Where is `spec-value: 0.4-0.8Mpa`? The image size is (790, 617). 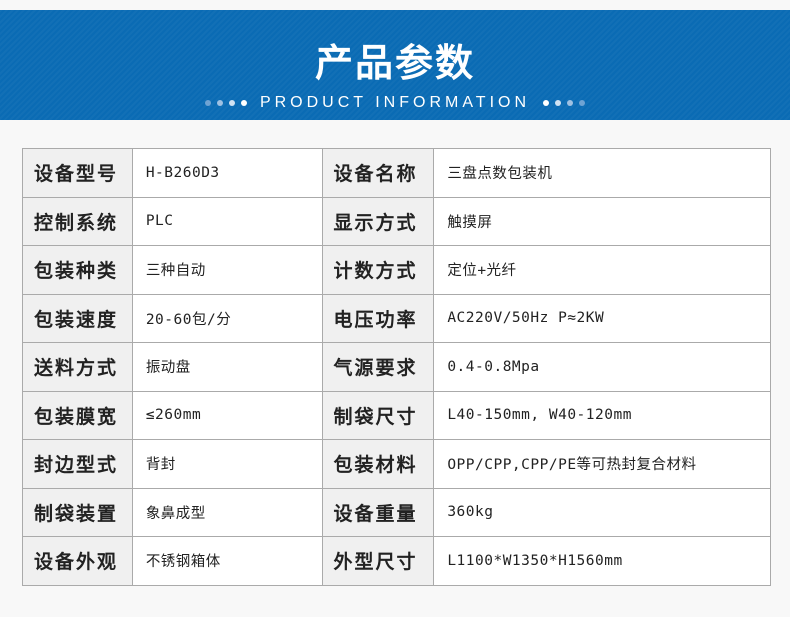
spec-value: 0.4-0.8Mpa is located at coordinates (602, 367).